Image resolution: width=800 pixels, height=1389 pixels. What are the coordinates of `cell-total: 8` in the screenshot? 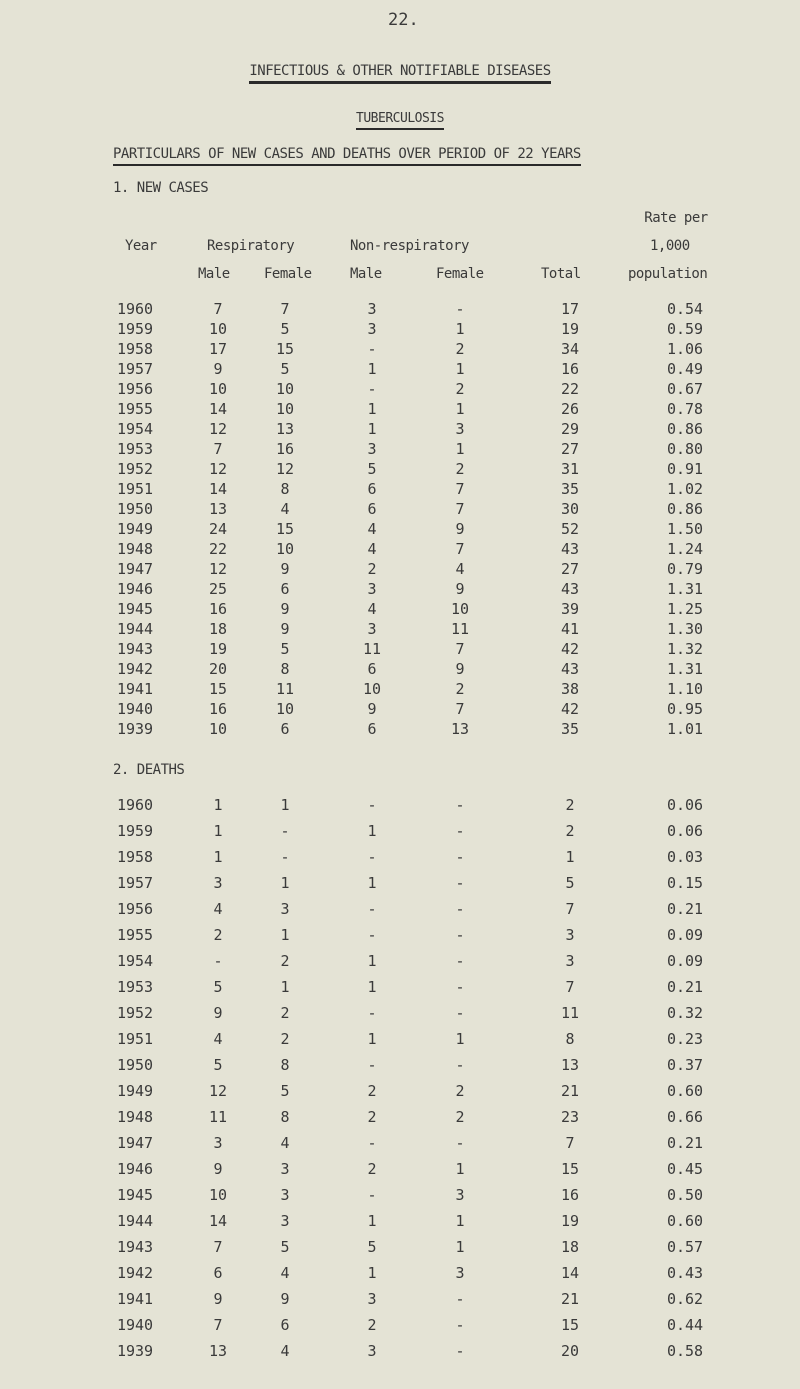 It's located at (570, 1039).